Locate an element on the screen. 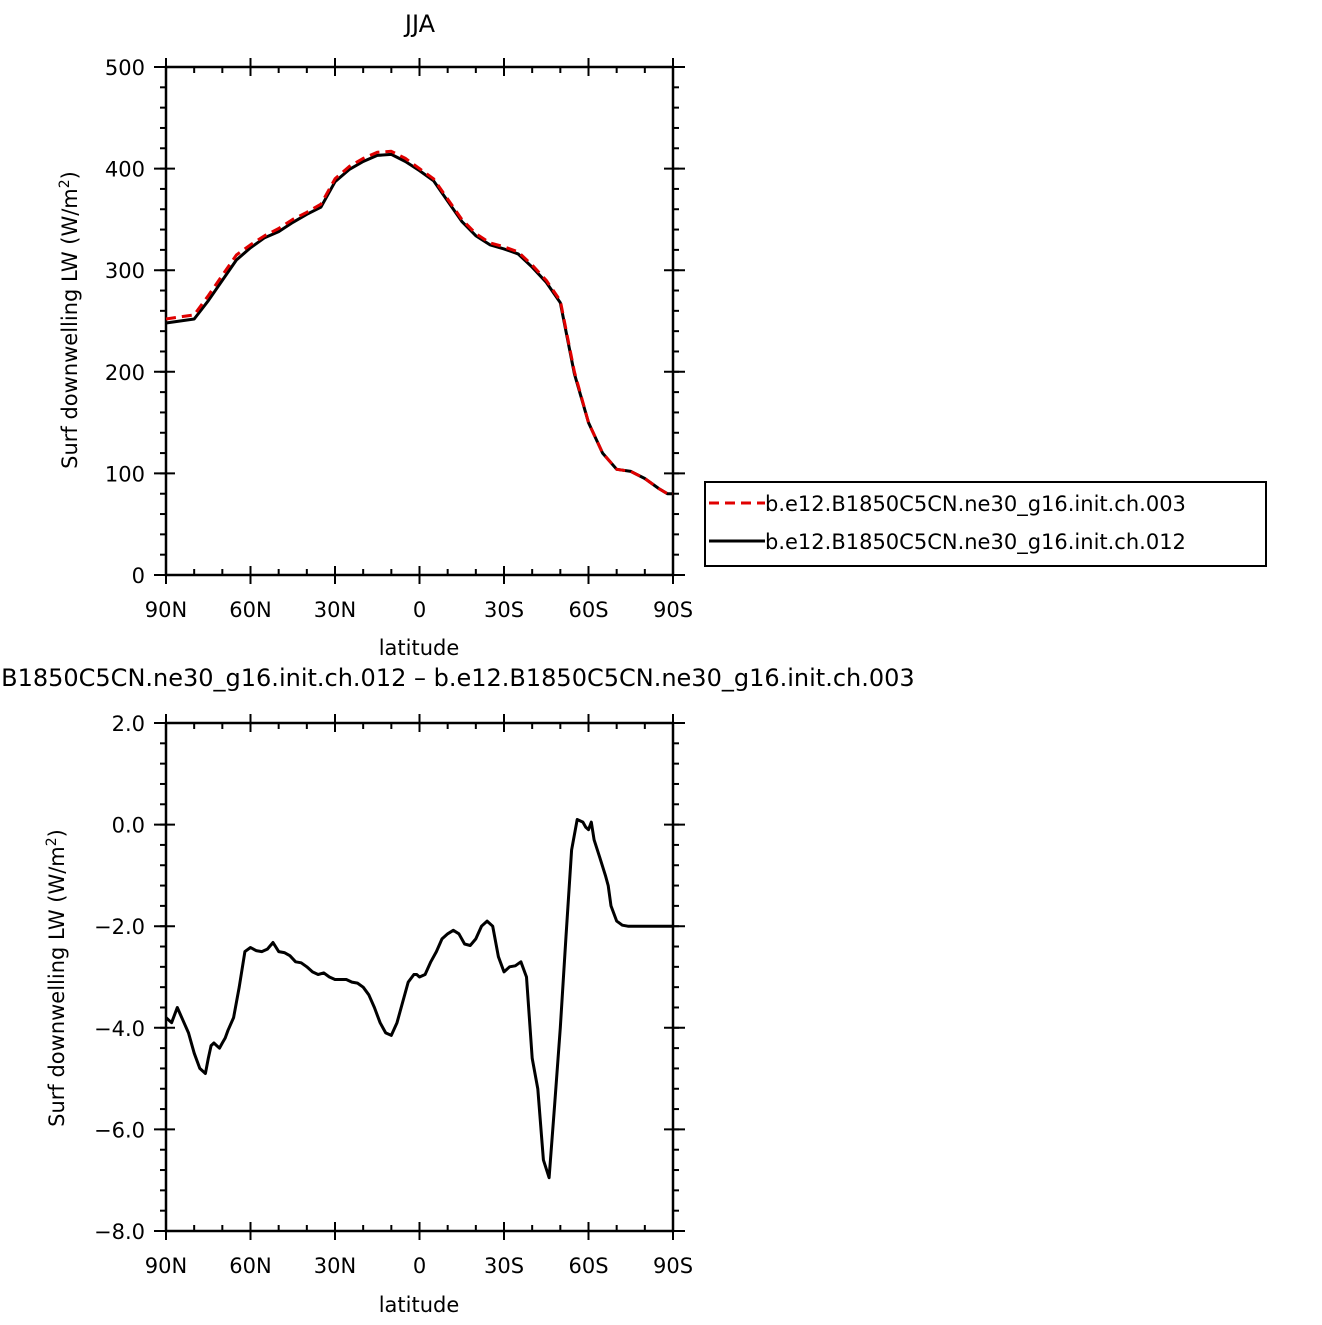 The height and width of the screenshot is (1325, 1322). bottom-y-tick-label: 0.0 is located at coordinates (128, 826).